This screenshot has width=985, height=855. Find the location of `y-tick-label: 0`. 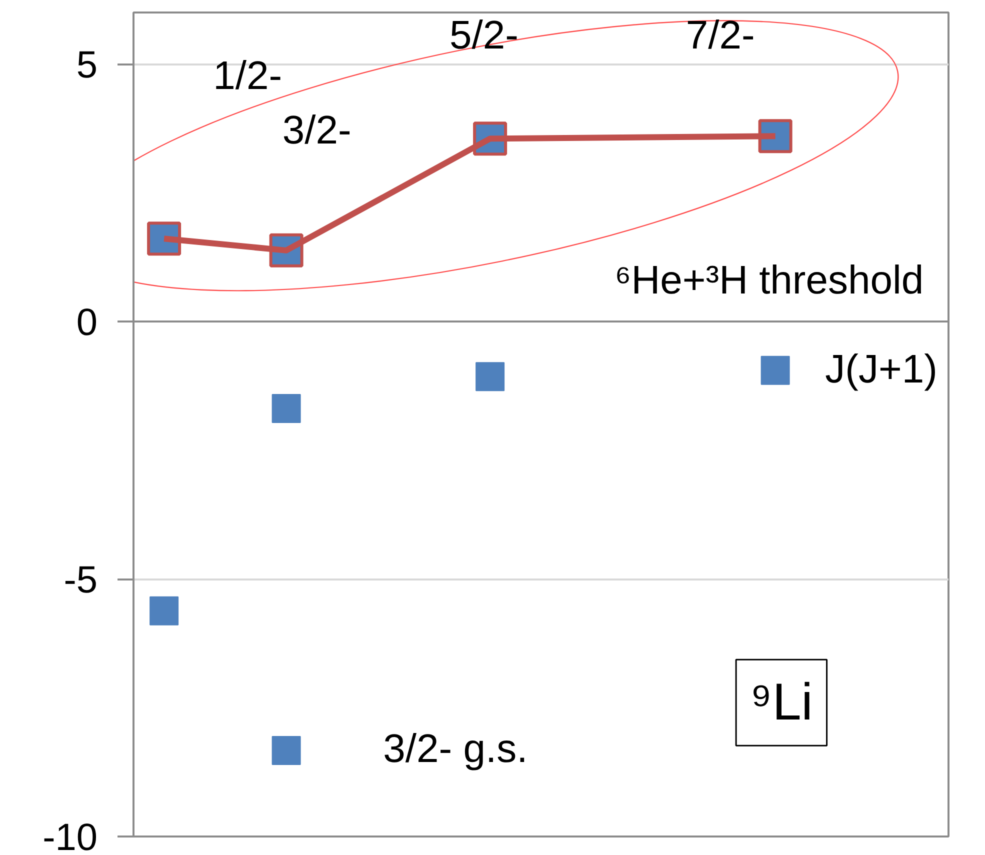

y-tick-label: 0 is located at coordinates (87, 323).